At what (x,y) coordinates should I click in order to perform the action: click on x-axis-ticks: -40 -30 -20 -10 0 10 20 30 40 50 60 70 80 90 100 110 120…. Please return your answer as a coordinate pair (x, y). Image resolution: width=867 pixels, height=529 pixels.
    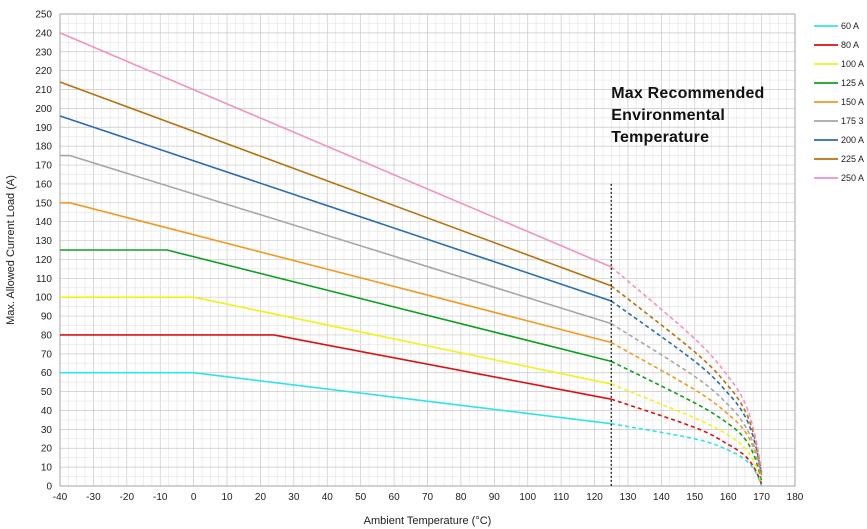
    Looking at the image, I should click on (428, 497).